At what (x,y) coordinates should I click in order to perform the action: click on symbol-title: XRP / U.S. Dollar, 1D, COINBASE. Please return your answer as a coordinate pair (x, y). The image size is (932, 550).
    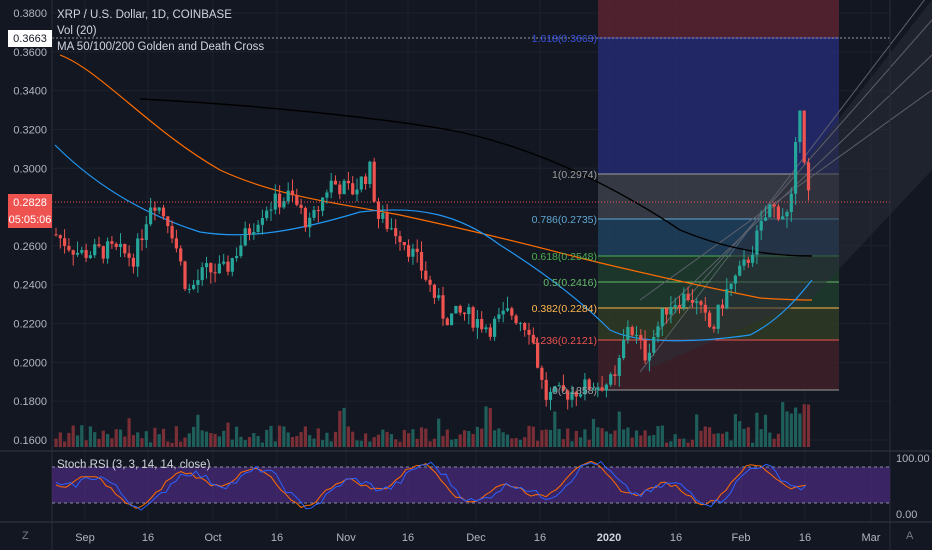
    Looking at the image, I should click on (144, 15).